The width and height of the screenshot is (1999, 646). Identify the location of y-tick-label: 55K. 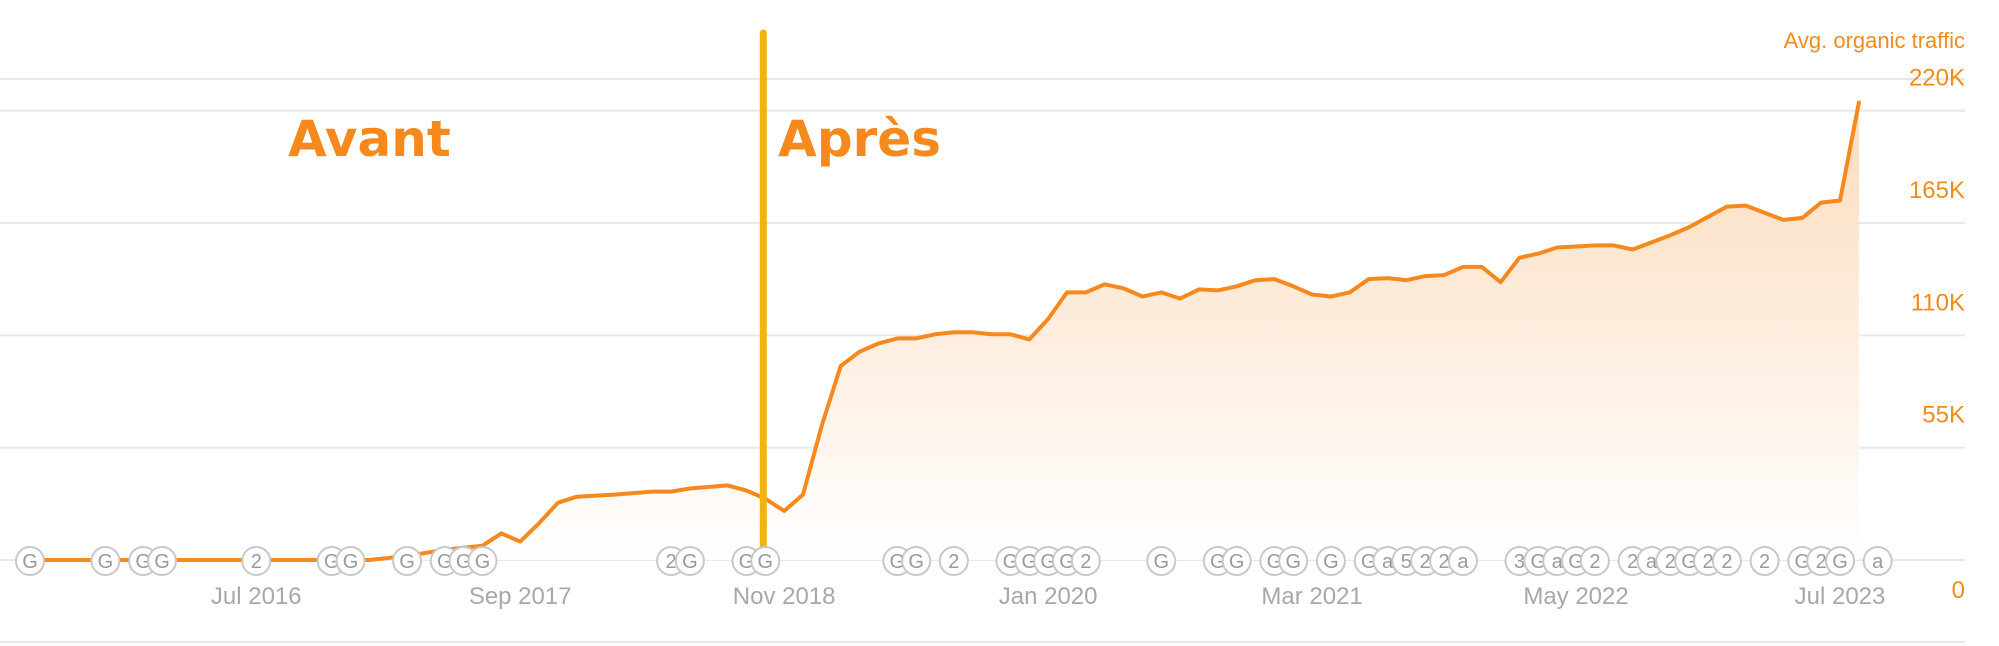
(1943, 415).